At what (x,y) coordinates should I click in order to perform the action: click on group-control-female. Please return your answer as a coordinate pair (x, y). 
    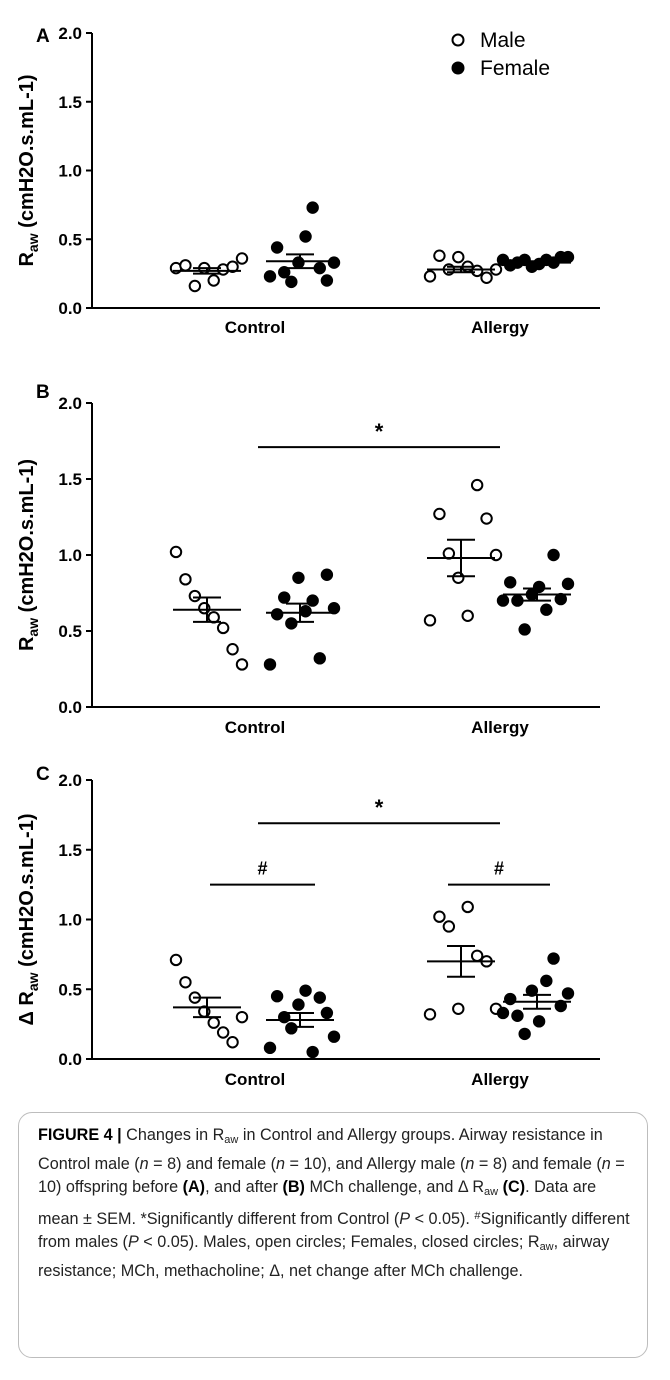
    Looking at the image, I should click on (302, 245).